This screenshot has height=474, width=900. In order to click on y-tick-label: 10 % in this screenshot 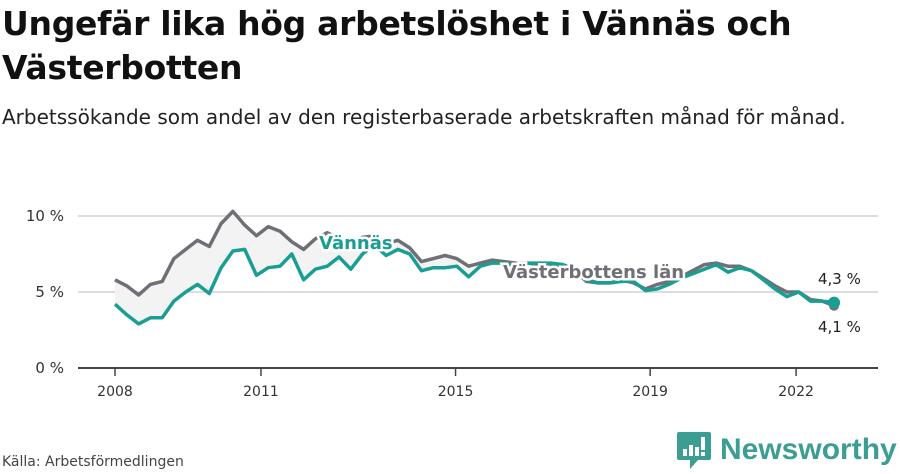, I will do `click(45, 216)`.